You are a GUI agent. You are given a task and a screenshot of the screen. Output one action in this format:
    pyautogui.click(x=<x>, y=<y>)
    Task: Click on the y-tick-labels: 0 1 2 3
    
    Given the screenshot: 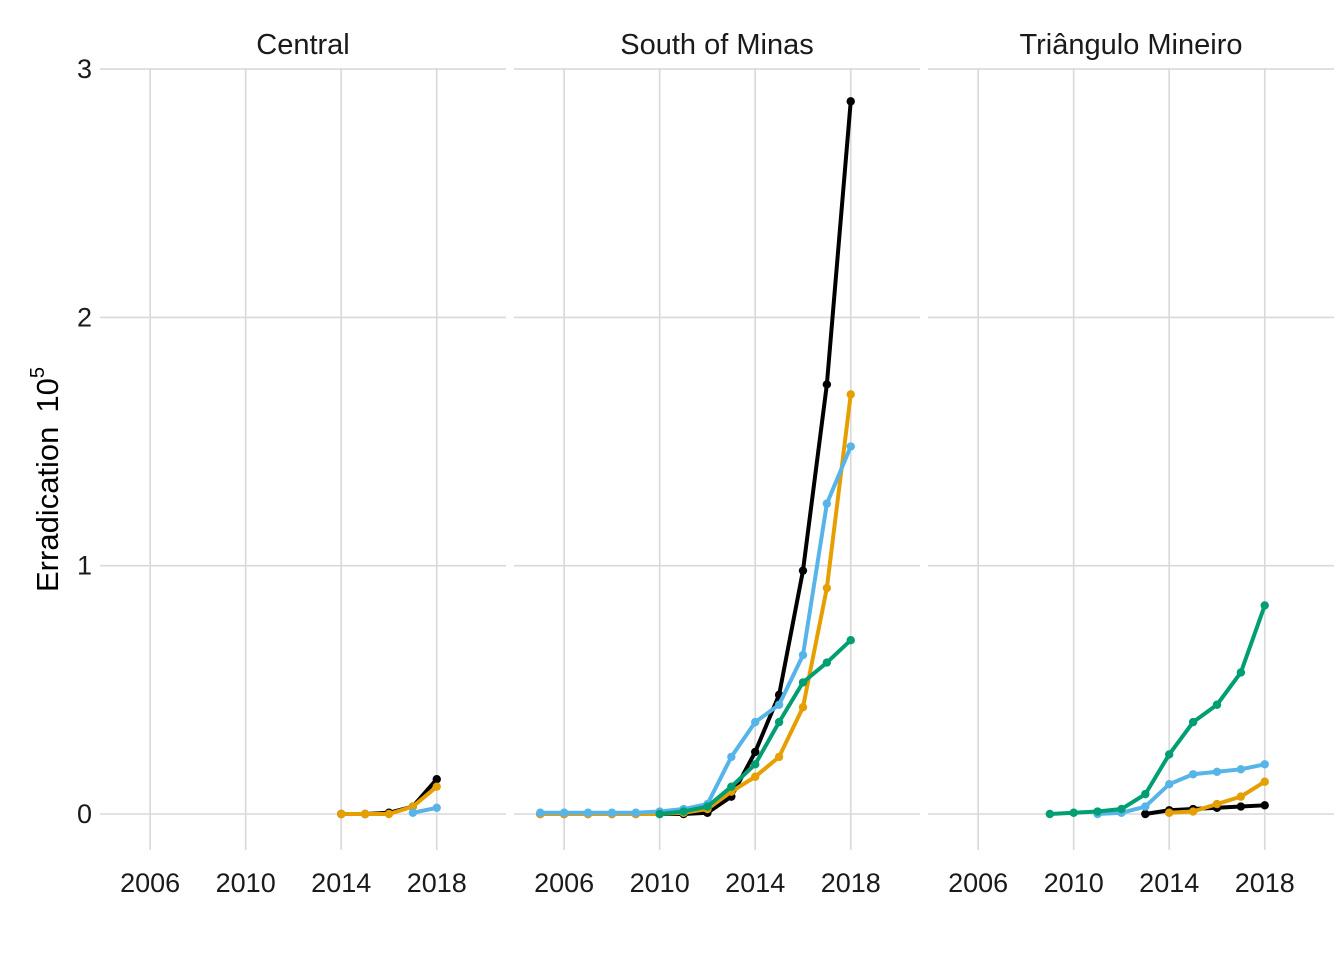 What is the action you would take?
    pyautogui.click(x=84, y=441)
    